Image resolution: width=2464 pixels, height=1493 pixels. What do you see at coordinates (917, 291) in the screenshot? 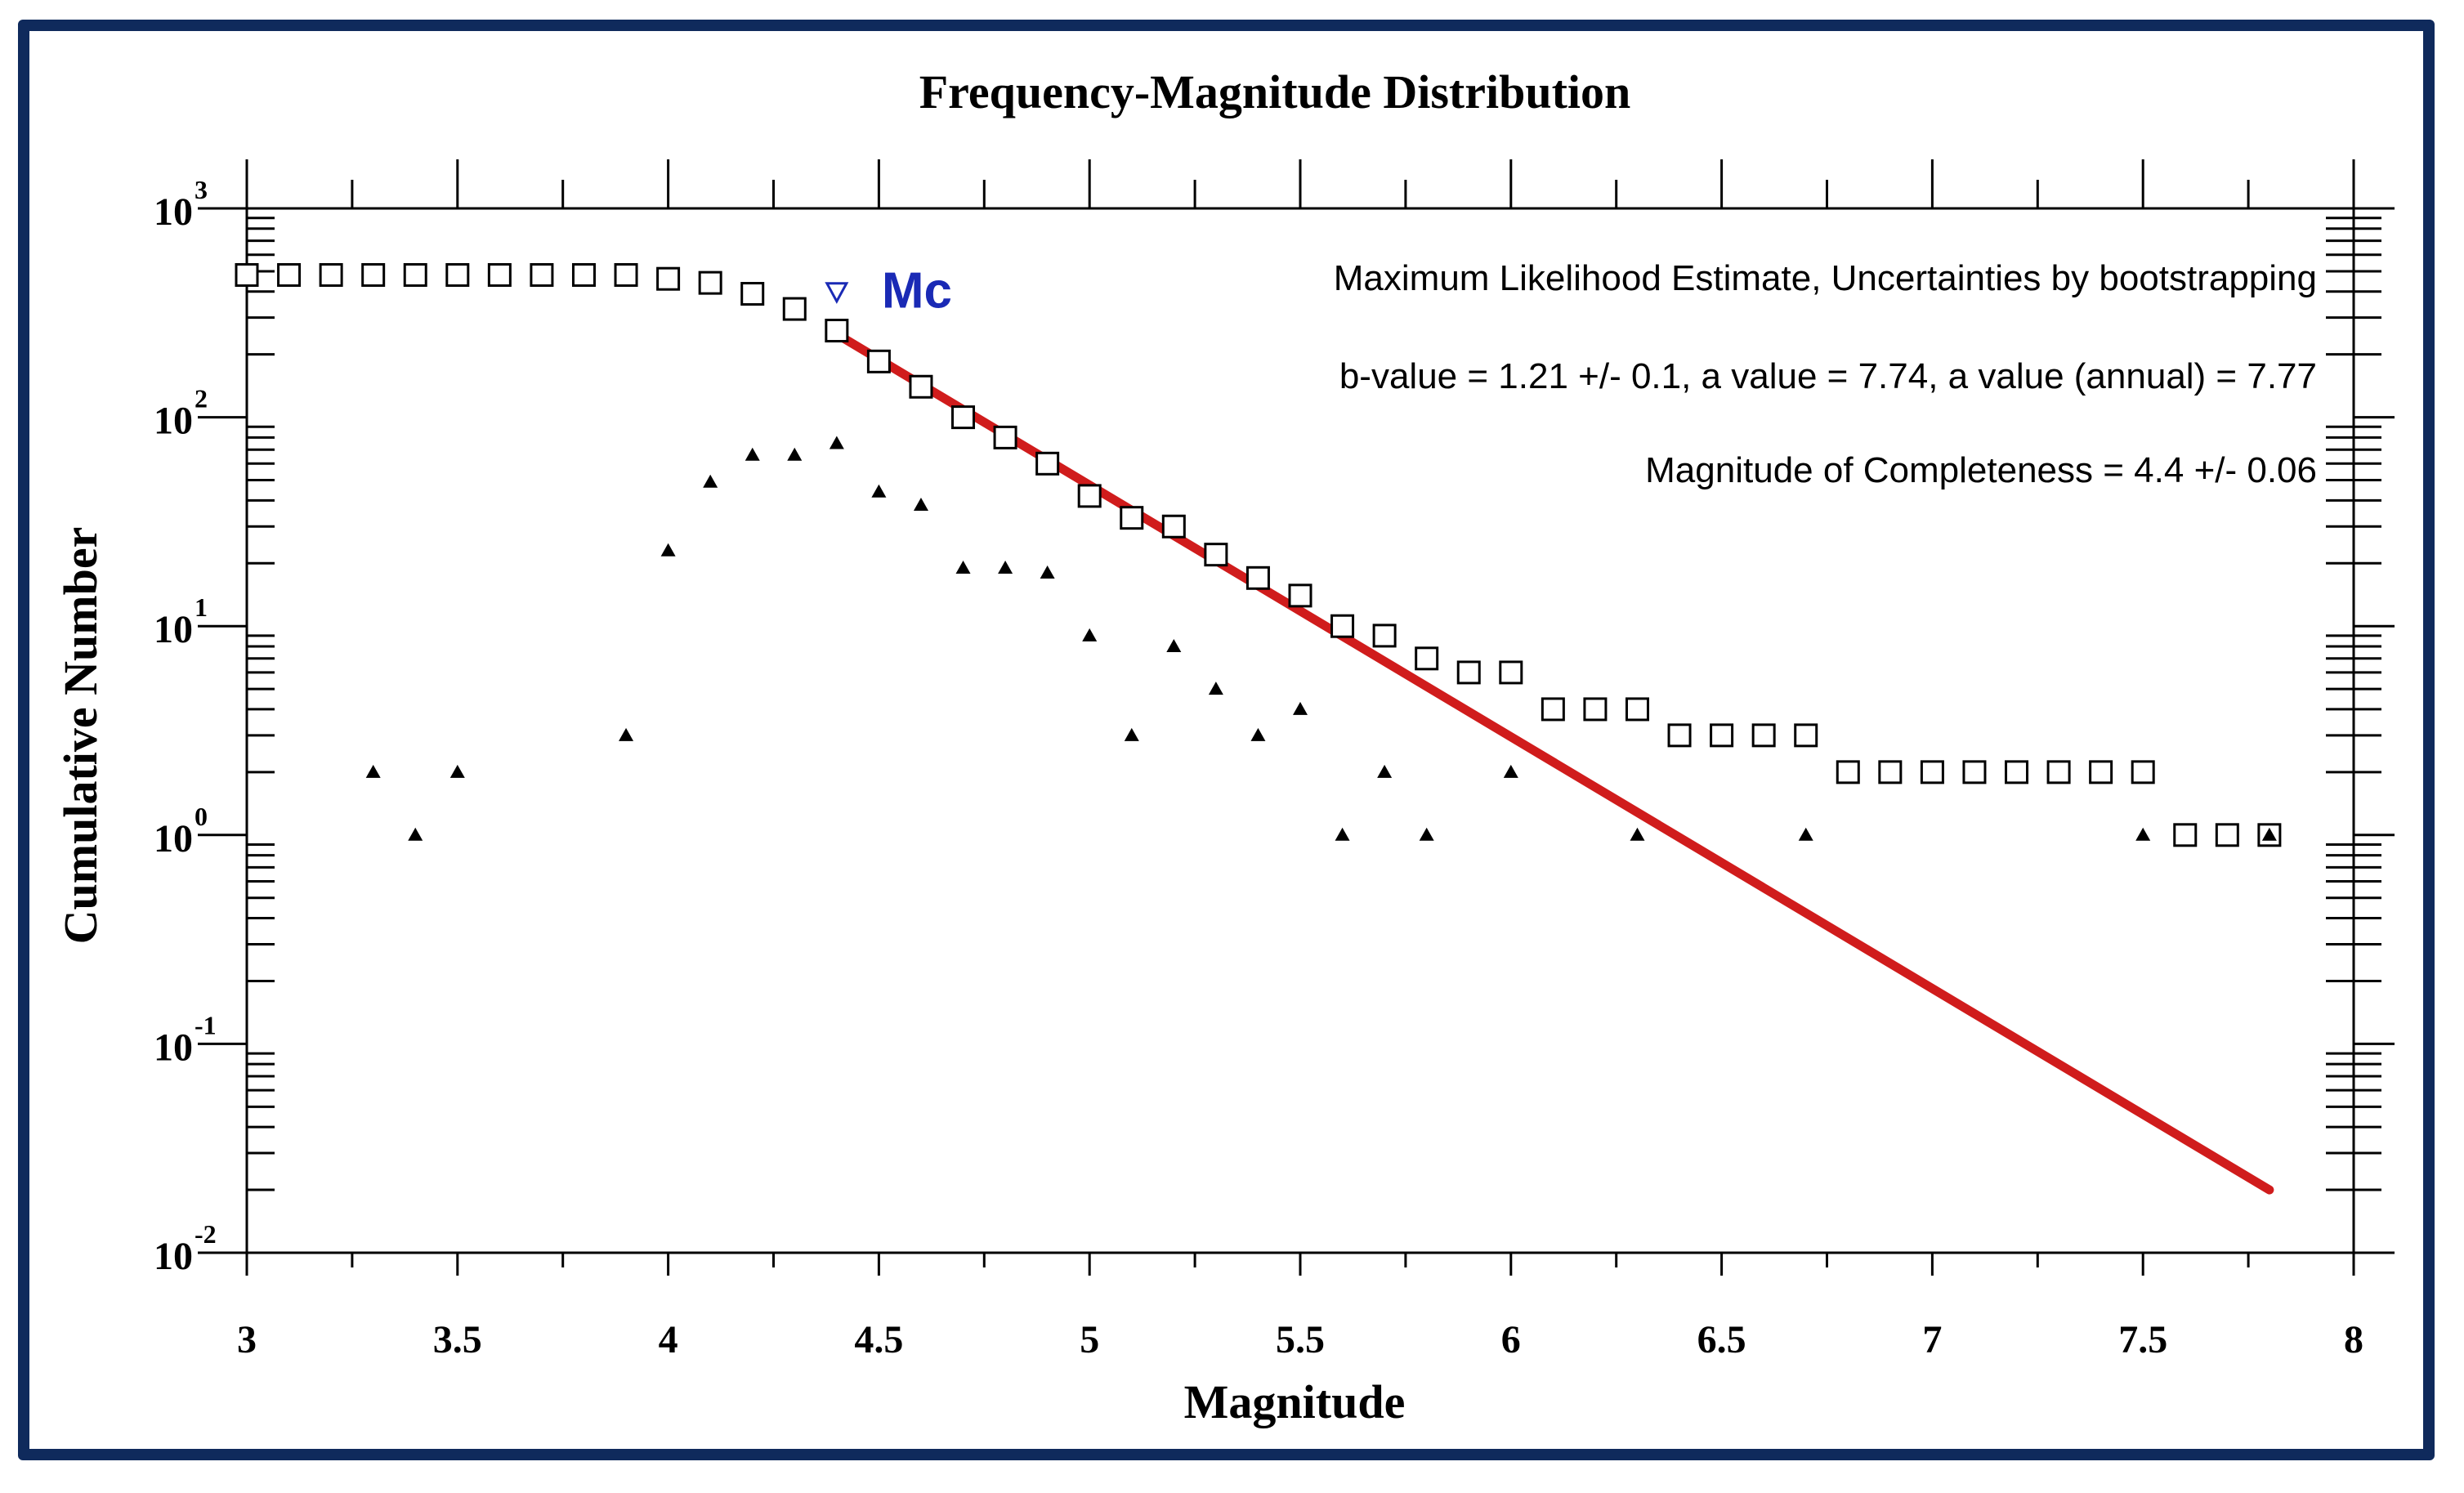
I see `mc-label: Mc` at bounding box center [917, 291].